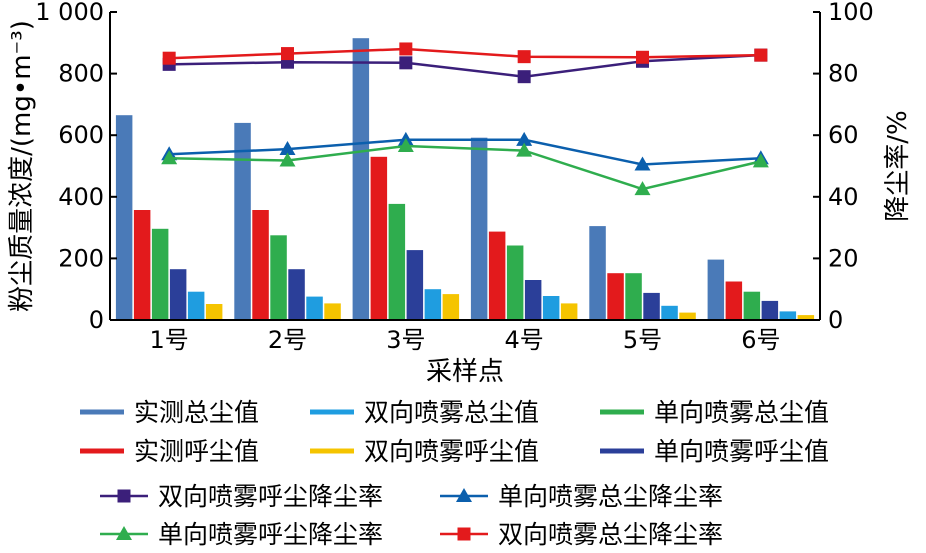  Describe the element at coordinates (633, 296) in the screenshot. I see `bar-单向喷雾总尘值-5号` at that location.